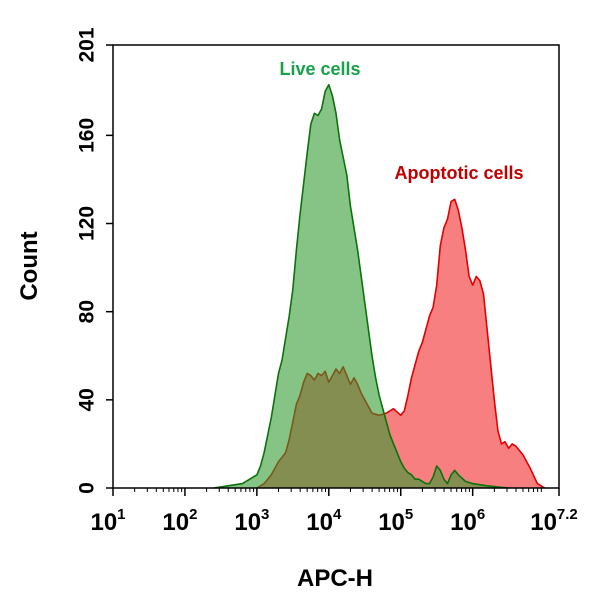 The image size is (589, 600). I want to click on y-axis-title: Count, so click(29, 265).